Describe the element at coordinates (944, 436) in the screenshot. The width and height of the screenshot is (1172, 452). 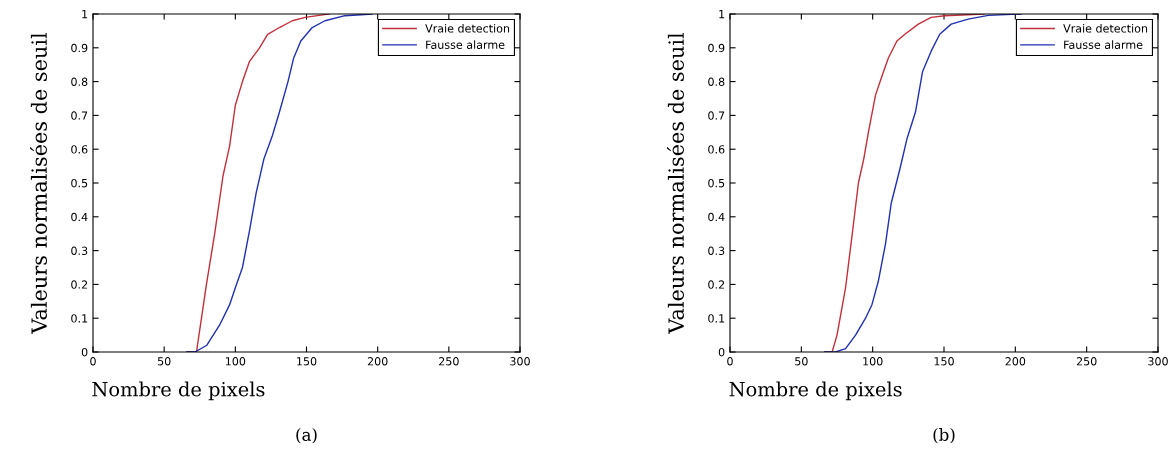
I see `text: (b)` at that location.